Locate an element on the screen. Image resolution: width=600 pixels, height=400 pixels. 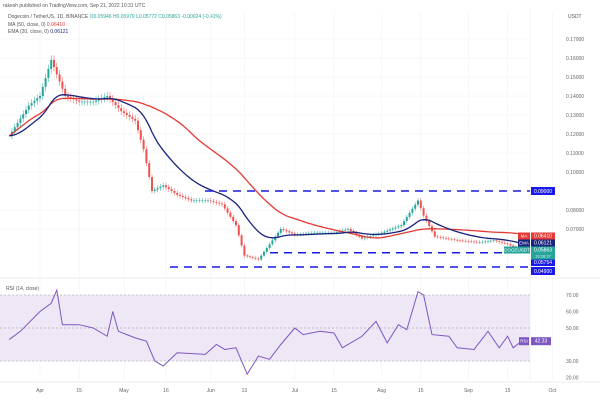
x-tick-label: Jul is located at coordinates (295, 391).